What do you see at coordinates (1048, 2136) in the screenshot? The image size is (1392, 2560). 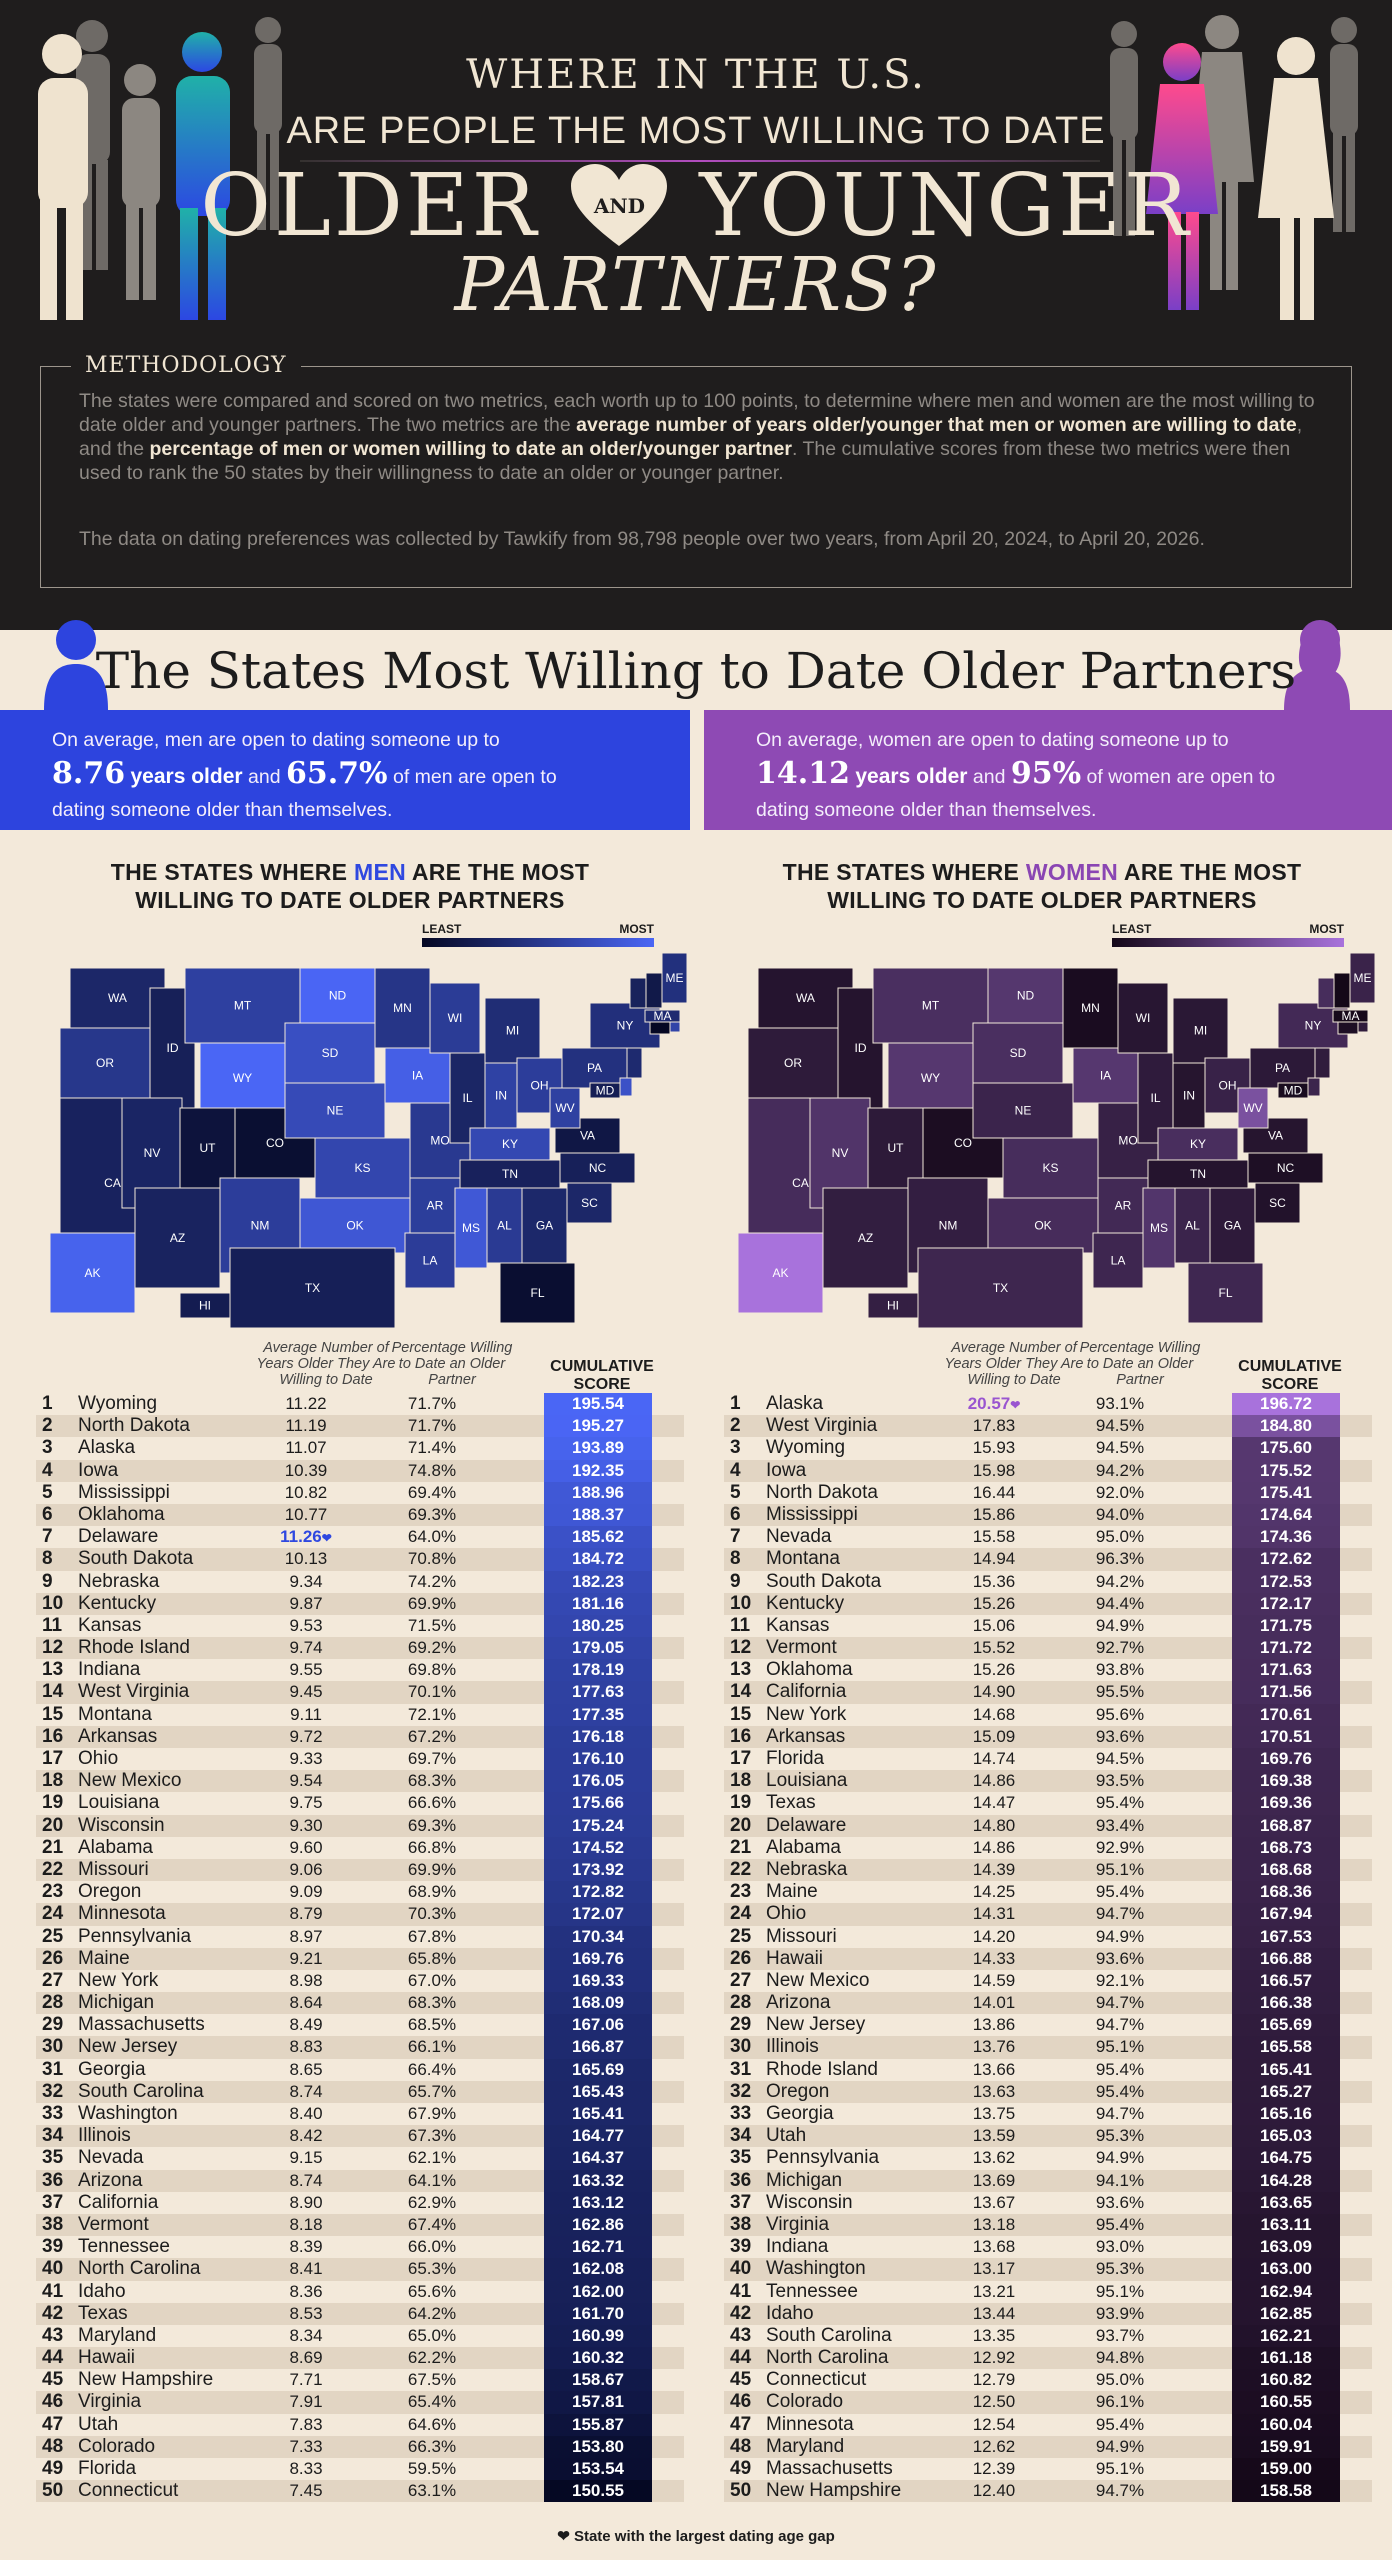 I see `women-table-row: 34 Utah 13.59 95.3% 165.03` at bounding box center [1048, 2136].